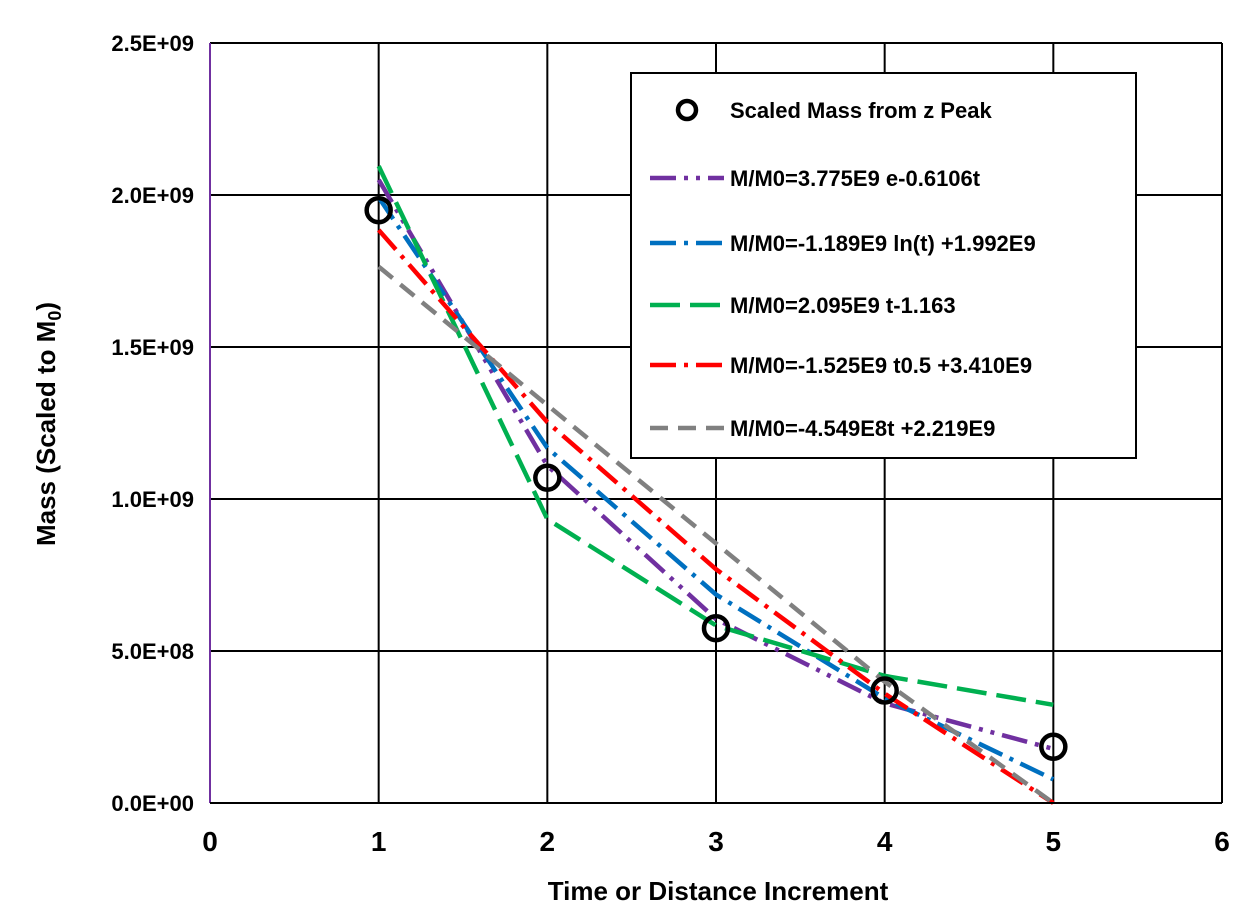  I want to click on x-tick-label: 0, so click(210, 841).